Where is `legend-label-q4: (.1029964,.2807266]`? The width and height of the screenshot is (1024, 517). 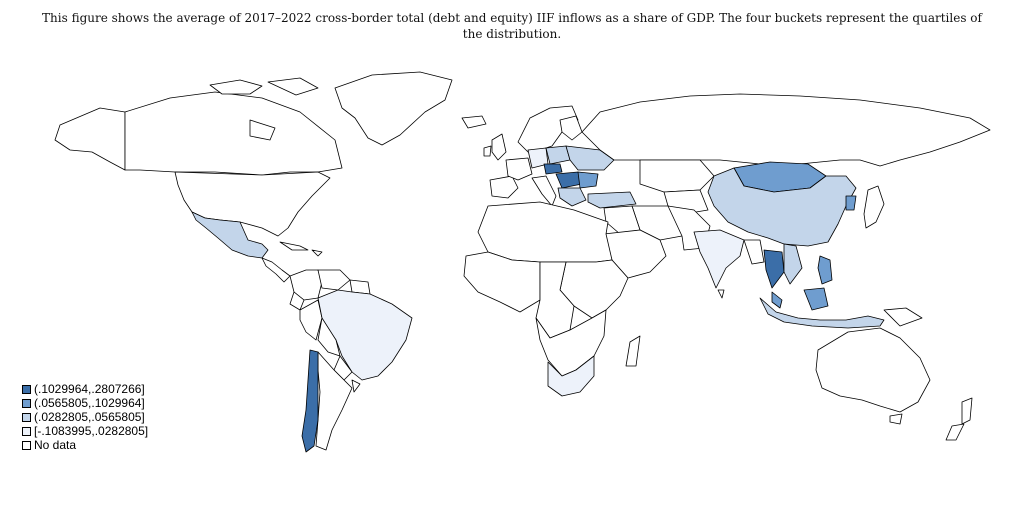 legend-label-q4: (.1029964,.2807266] is located at coordinates (89, 389).